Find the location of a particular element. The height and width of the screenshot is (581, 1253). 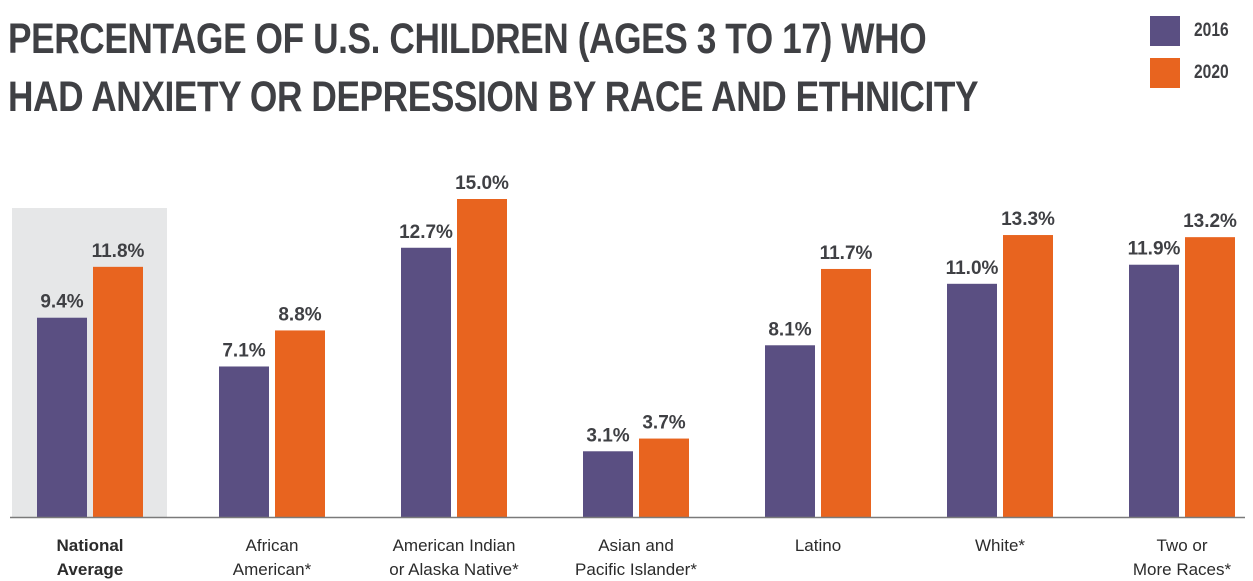

legend-swatch-2020 is located at coordinates (1165, 73).